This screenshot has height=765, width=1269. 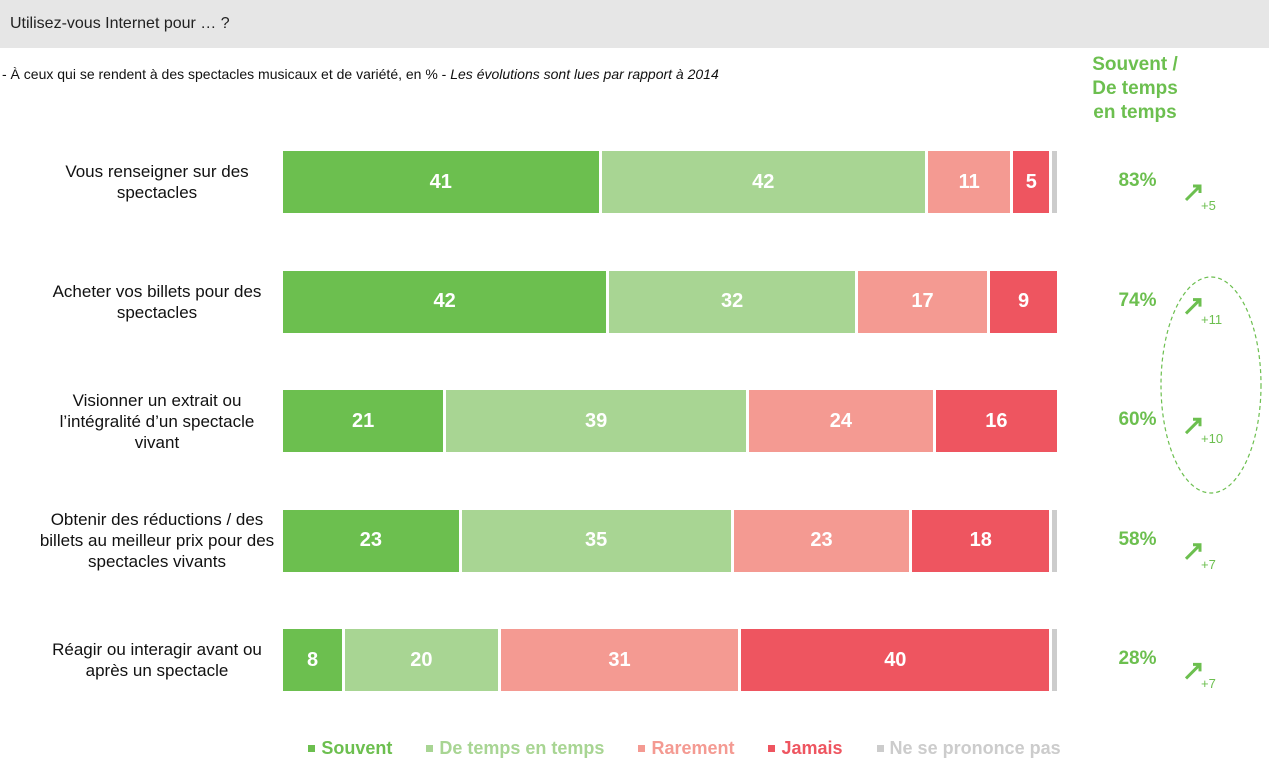 What do you see at coordinates (634, 24) in the screenshot?
I see `header-bar: Utilisez-vous Internet pour … ?` at bounding box center [634, 24].